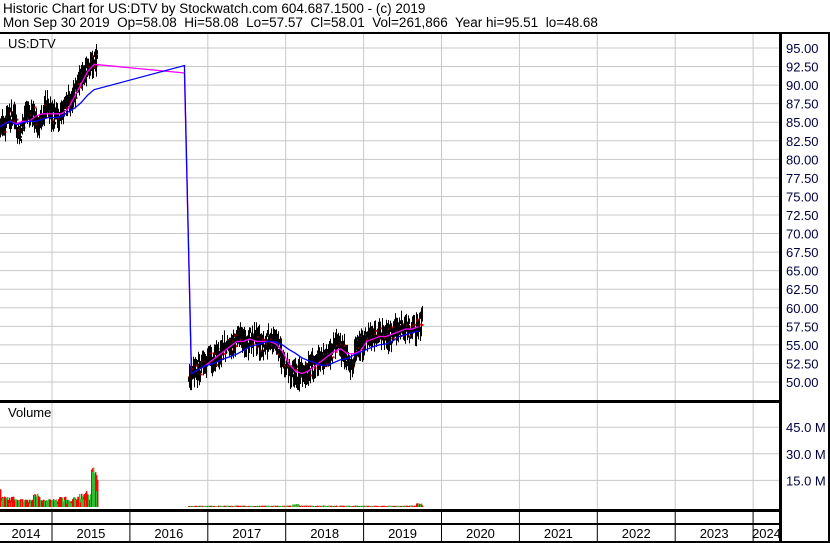  What do you see at coordinates (32, 43) in the screenshot?
I see `symbol-label: US:DTV` at bounding box center [32, 43].